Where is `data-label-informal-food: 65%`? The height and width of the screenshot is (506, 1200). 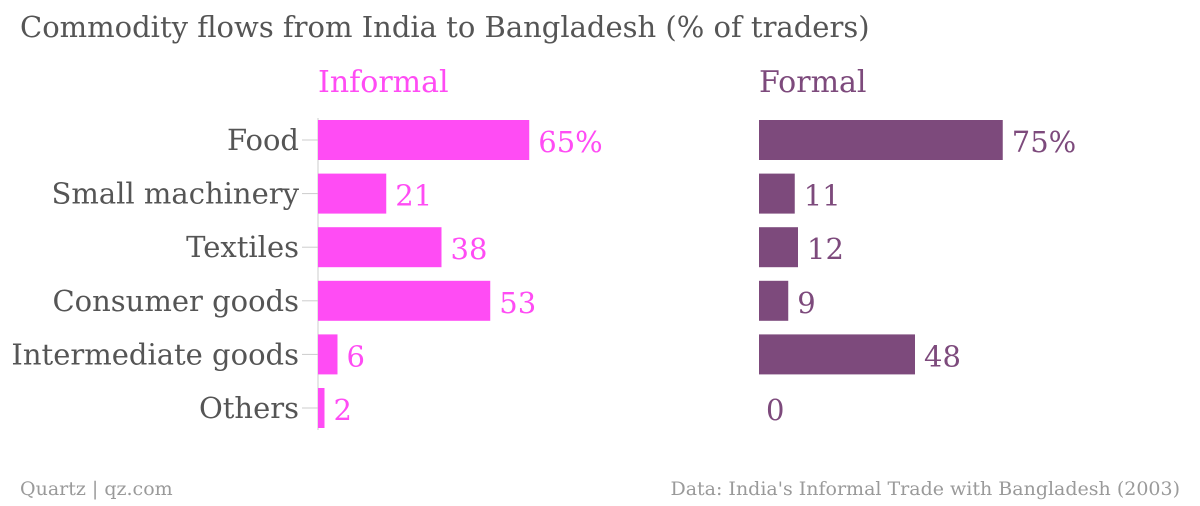 data-label-informal-food: 65% is located at coordinates (570, 142).